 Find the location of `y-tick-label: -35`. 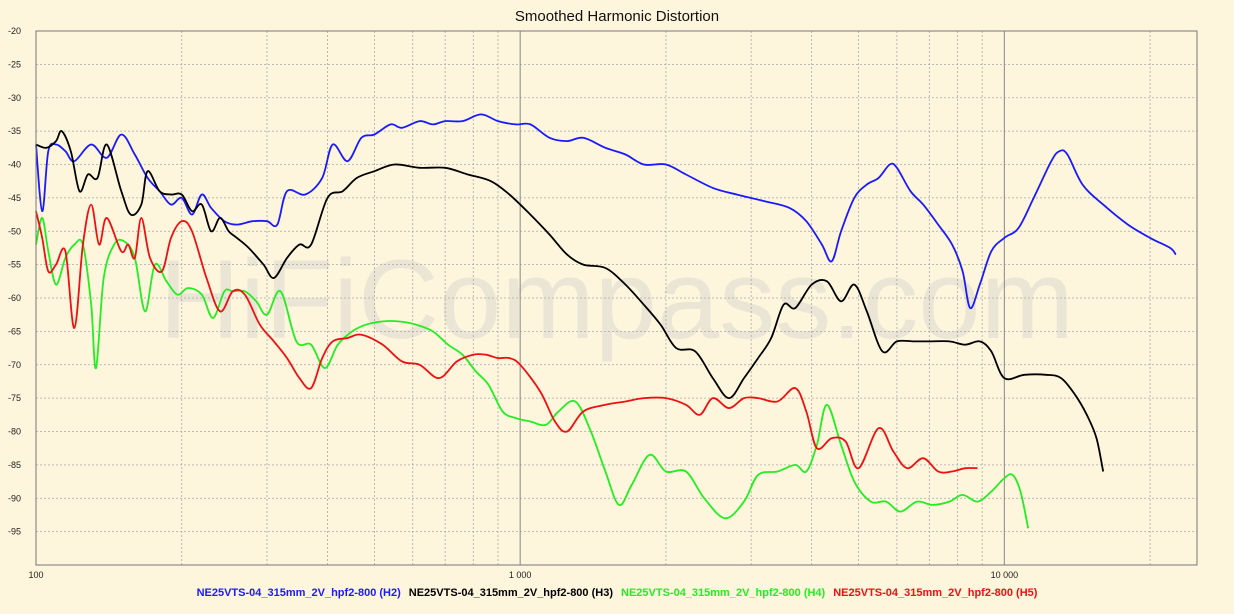

y-tick-label: -35 is located at coordinates (14, 131).